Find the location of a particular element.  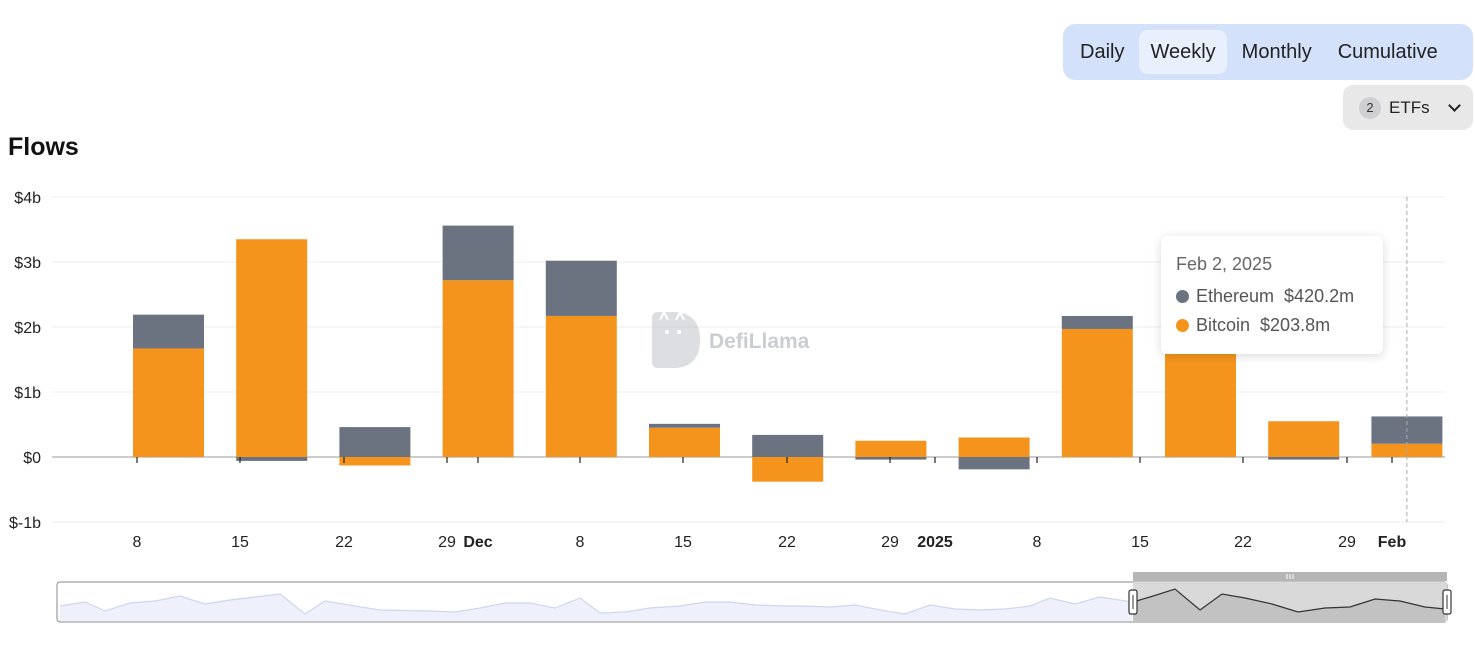

tooltip-row-bitcoin: Bitcoin $203.8m is located at coordinates (1279, 325).